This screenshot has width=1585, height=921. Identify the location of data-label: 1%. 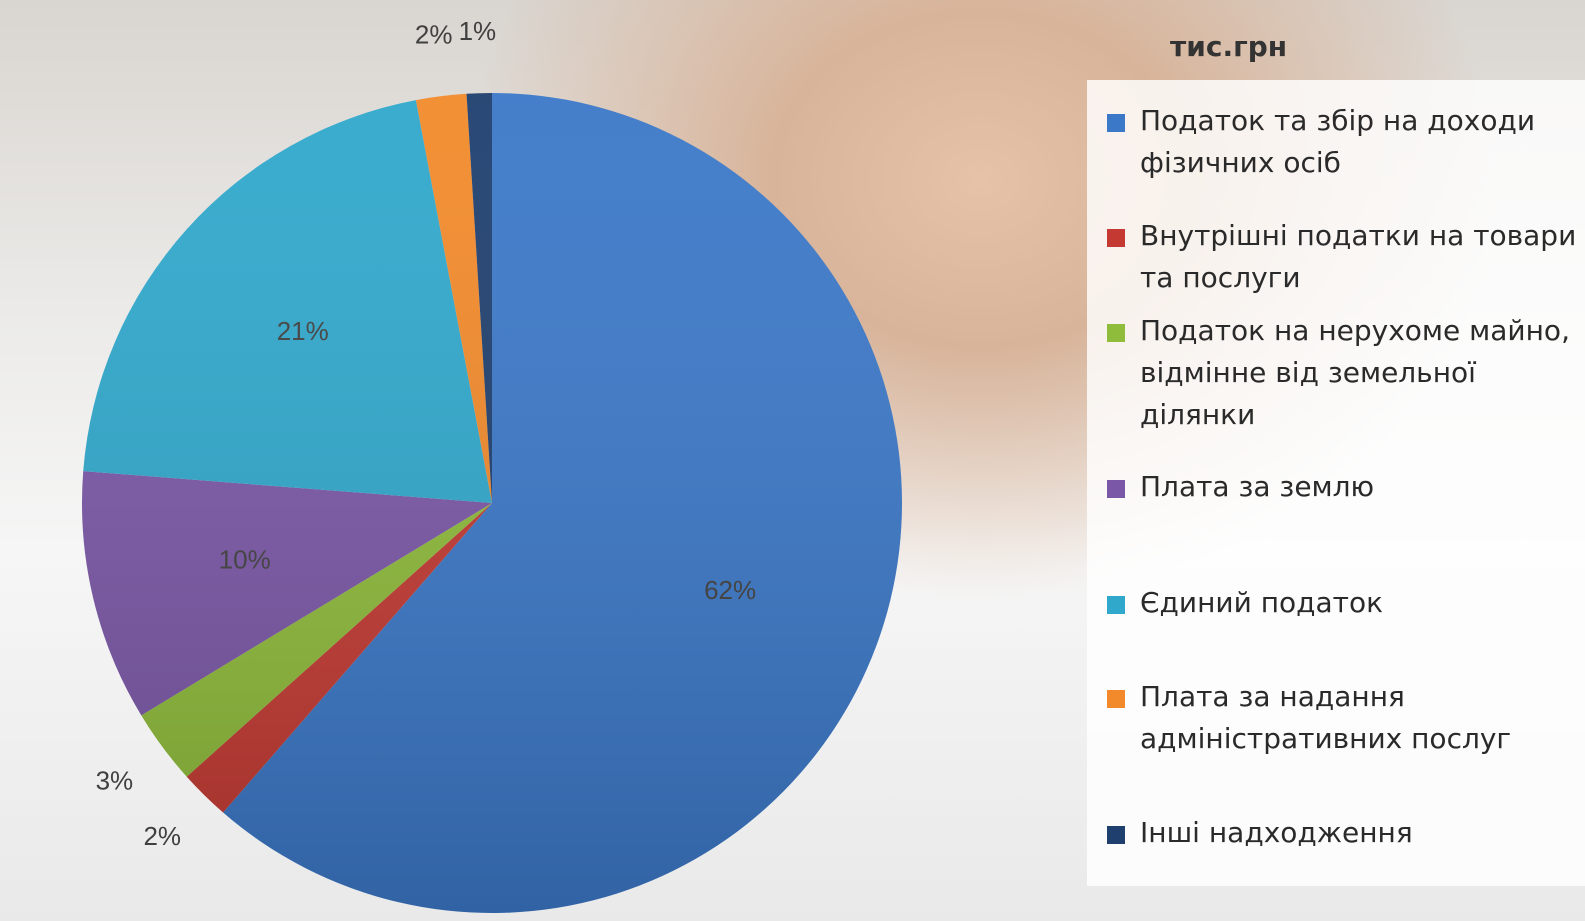
(478, 31).